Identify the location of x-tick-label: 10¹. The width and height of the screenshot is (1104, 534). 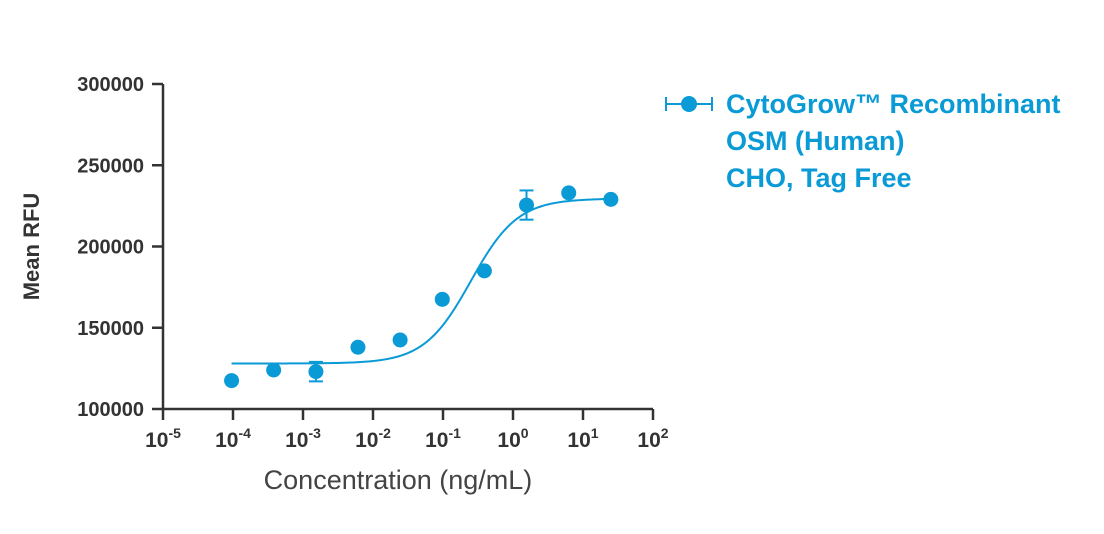
(582, 438).